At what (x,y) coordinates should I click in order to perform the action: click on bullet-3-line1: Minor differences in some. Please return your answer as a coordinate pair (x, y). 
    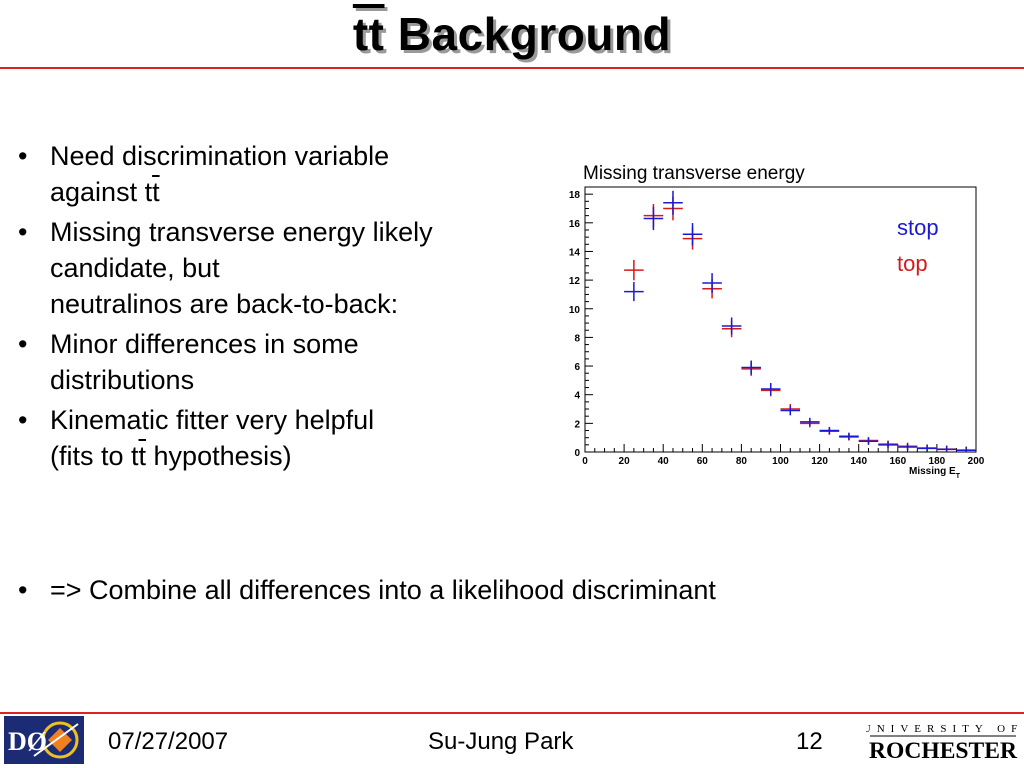
    Looking at the image, I should click on (204, 344).